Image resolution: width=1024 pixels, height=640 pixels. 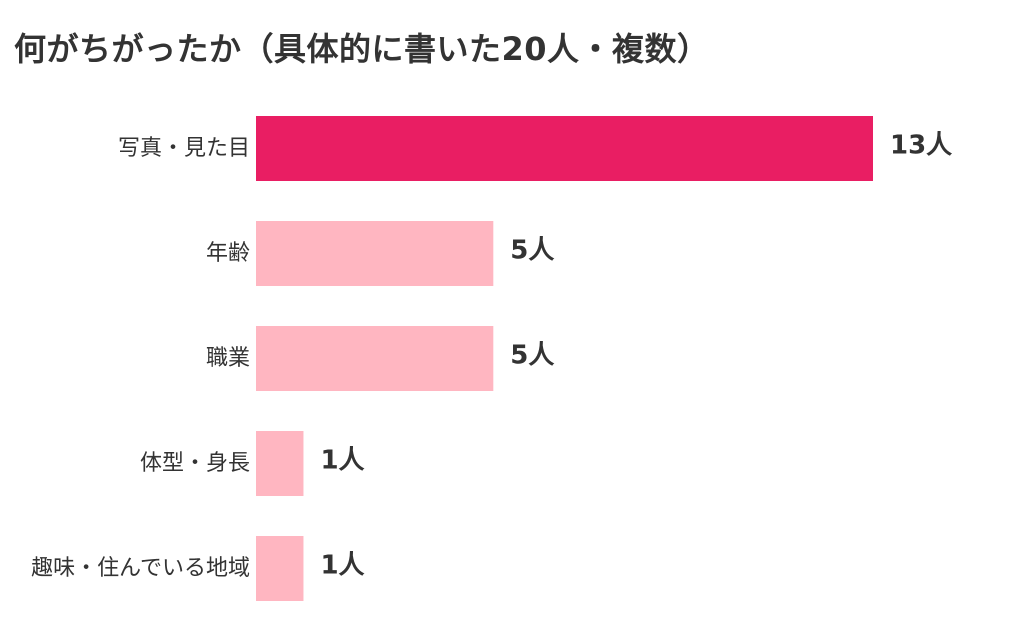 What do you see at coordinates (532, 356) in the screenshot?
I see `value-label-3: 5人` at bounding box center [532, 356].